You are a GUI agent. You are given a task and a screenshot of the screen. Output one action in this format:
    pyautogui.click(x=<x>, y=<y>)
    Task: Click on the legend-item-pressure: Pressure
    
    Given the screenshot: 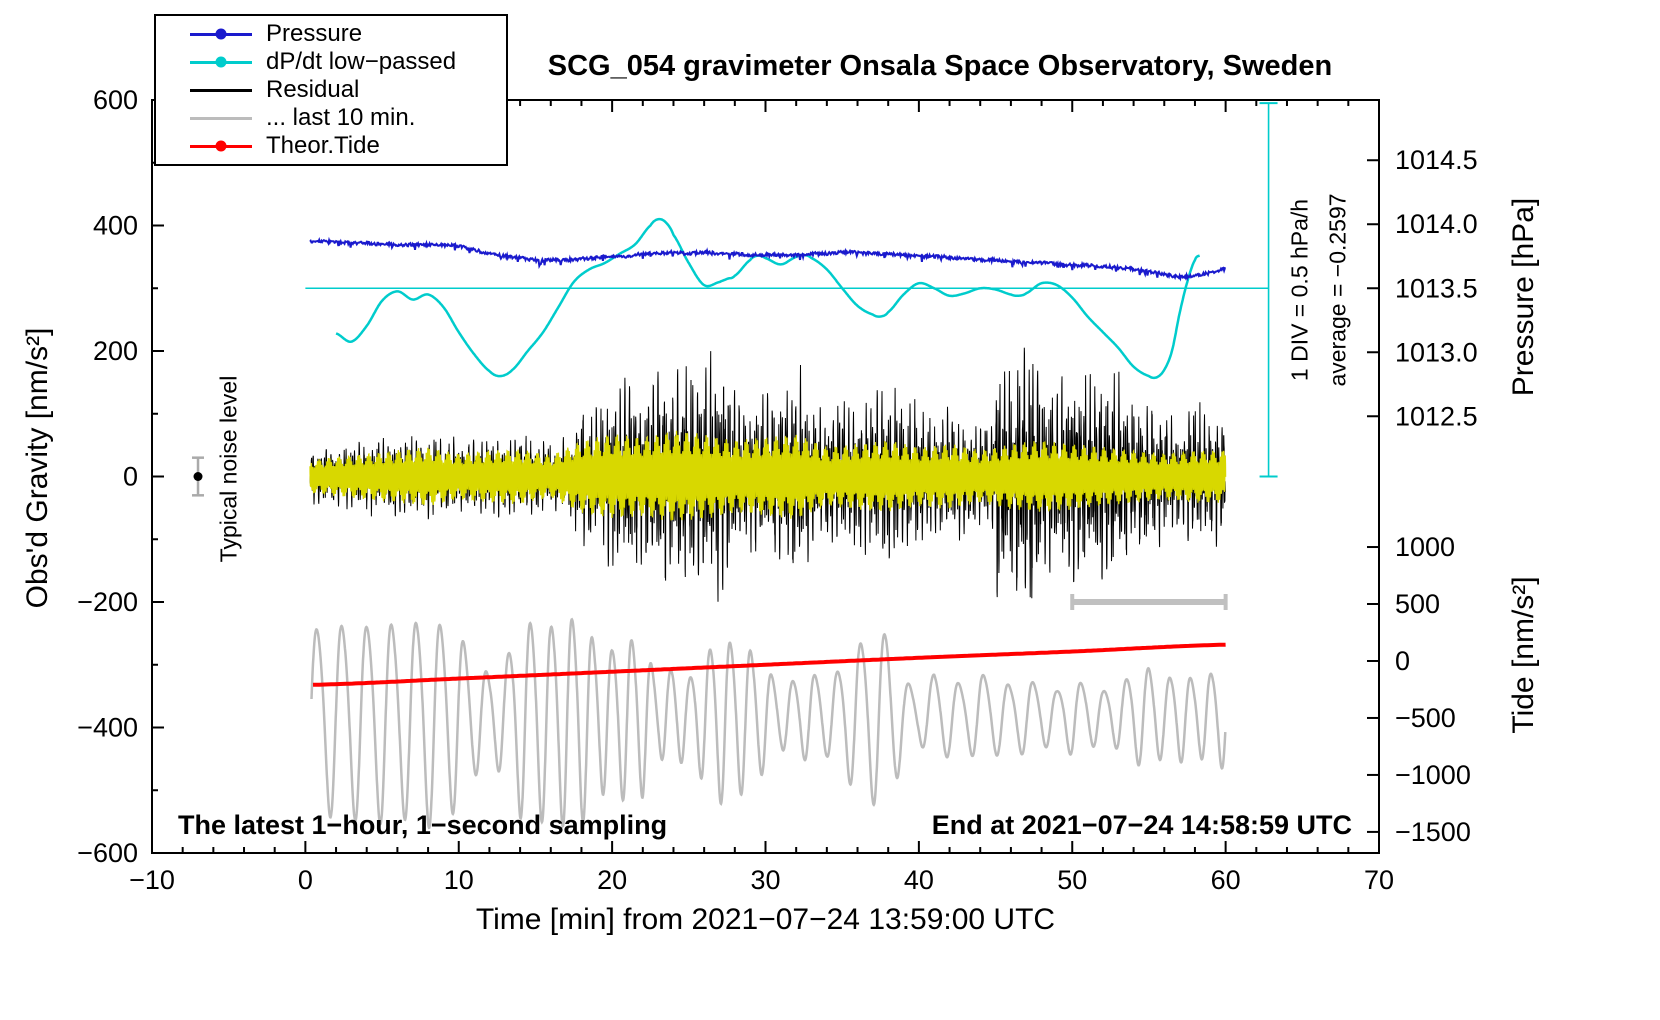 What is the action you would take?
    pyautogui.click(x=331, y=34)
    